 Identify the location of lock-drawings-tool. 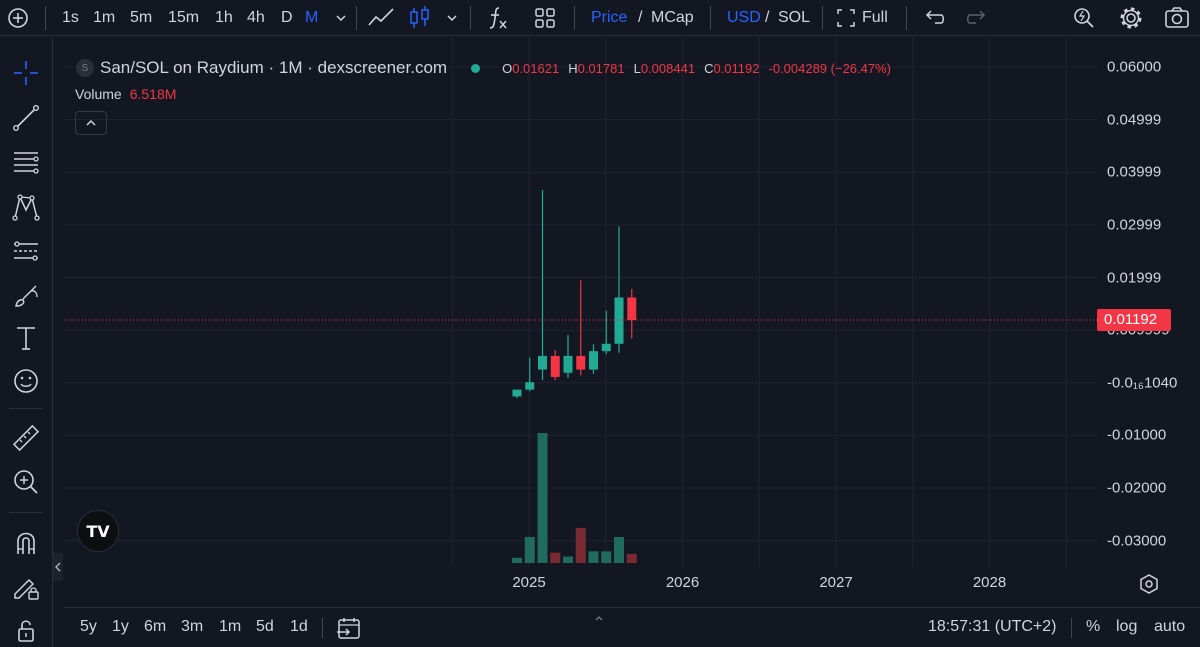
(26, 587).